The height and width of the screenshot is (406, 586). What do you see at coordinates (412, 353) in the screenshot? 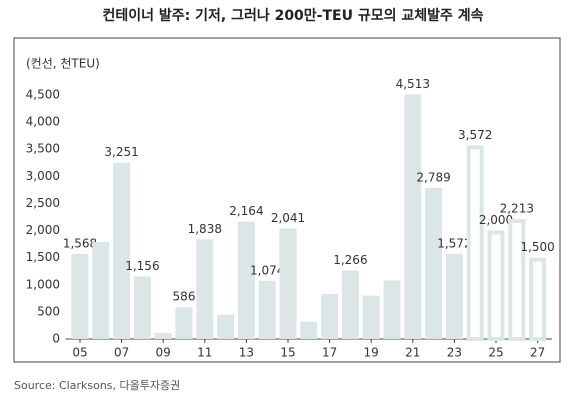
I see `x-tick-label: 21` at bounding box center [412, 353].